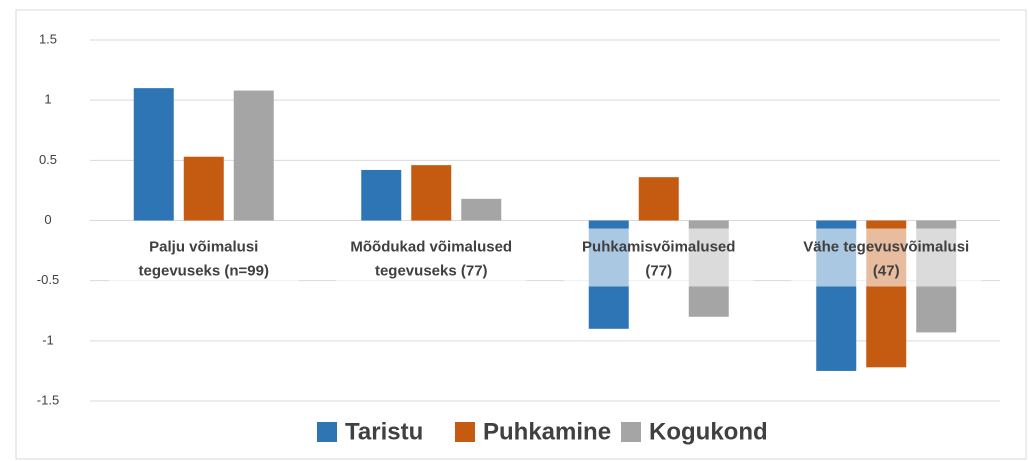 This screenshot has width=1029, height=461. I want to click on x-tick-label: Mõõdukad võimalused, so click(431, 246).